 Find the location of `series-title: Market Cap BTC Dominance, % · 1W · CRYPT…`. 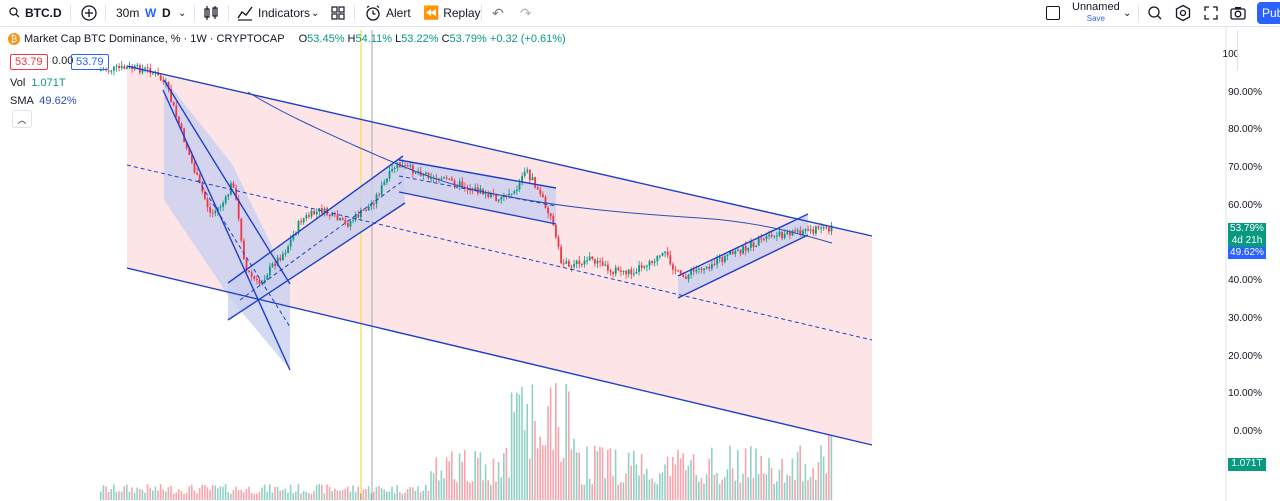

series-title: Market Cap BTC Dominance, % · 1W · CRYPT… is located at coordinates (154, 39).